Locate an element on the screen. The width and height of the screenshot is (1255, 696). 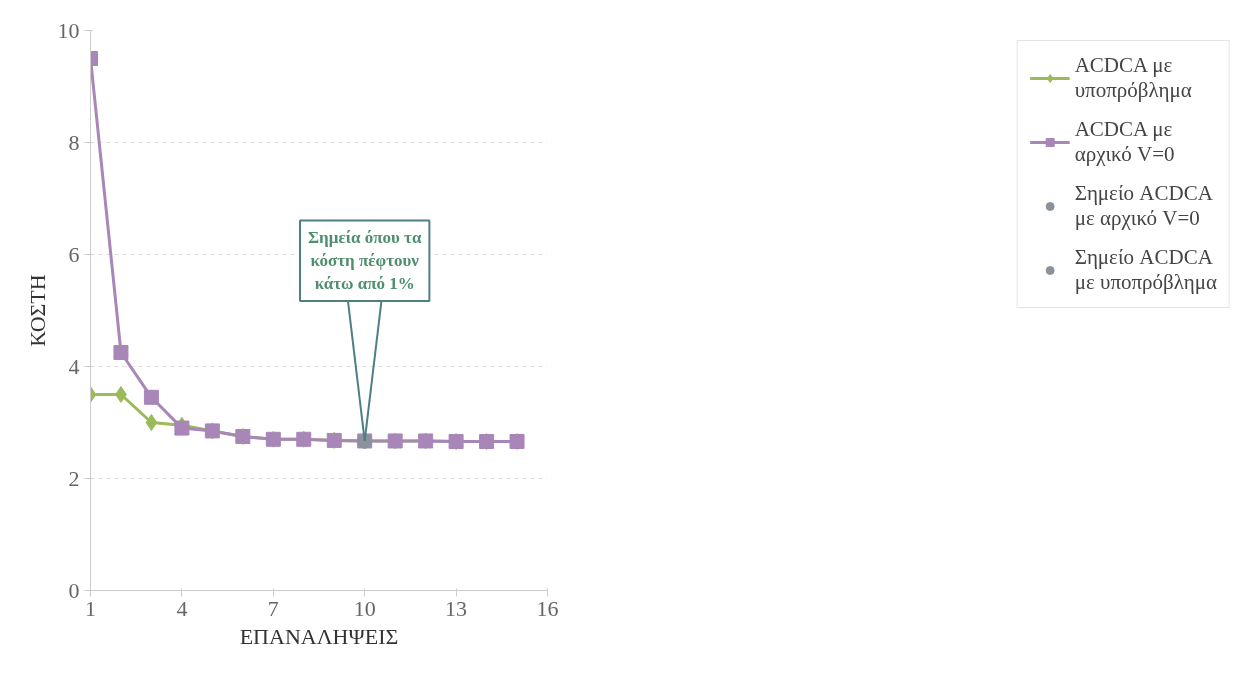
x-axis-title: ΕΠΑΝΑΛΗΨΕΙΣ is located at coordinates (319, 636).